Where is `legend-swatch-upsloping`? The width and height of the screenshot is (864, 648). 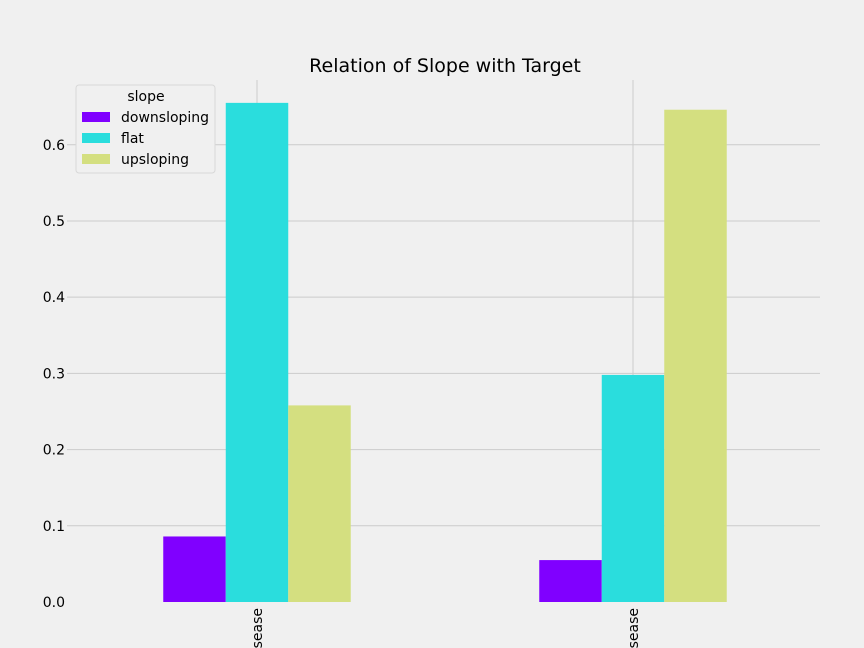 legend-swatch-upsloping is located at coordinates (96, 159).